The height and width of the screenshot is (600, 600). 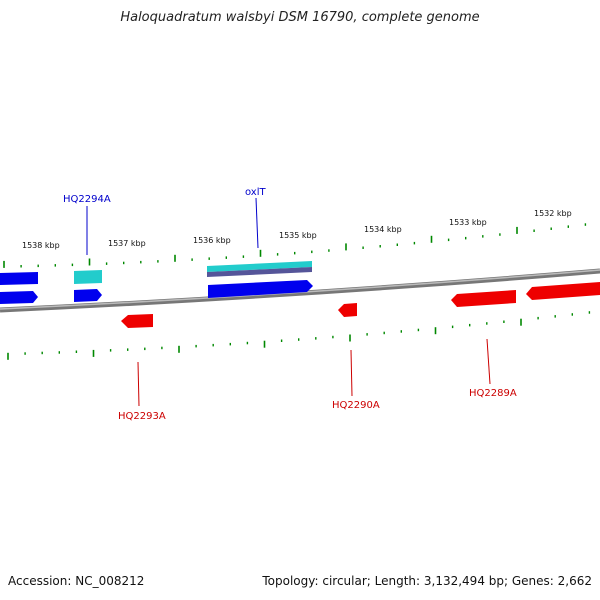 What do you see at coordinates (156, 288) in the screenshot?
I see `forward-genes` at bounding box center [156, 288].